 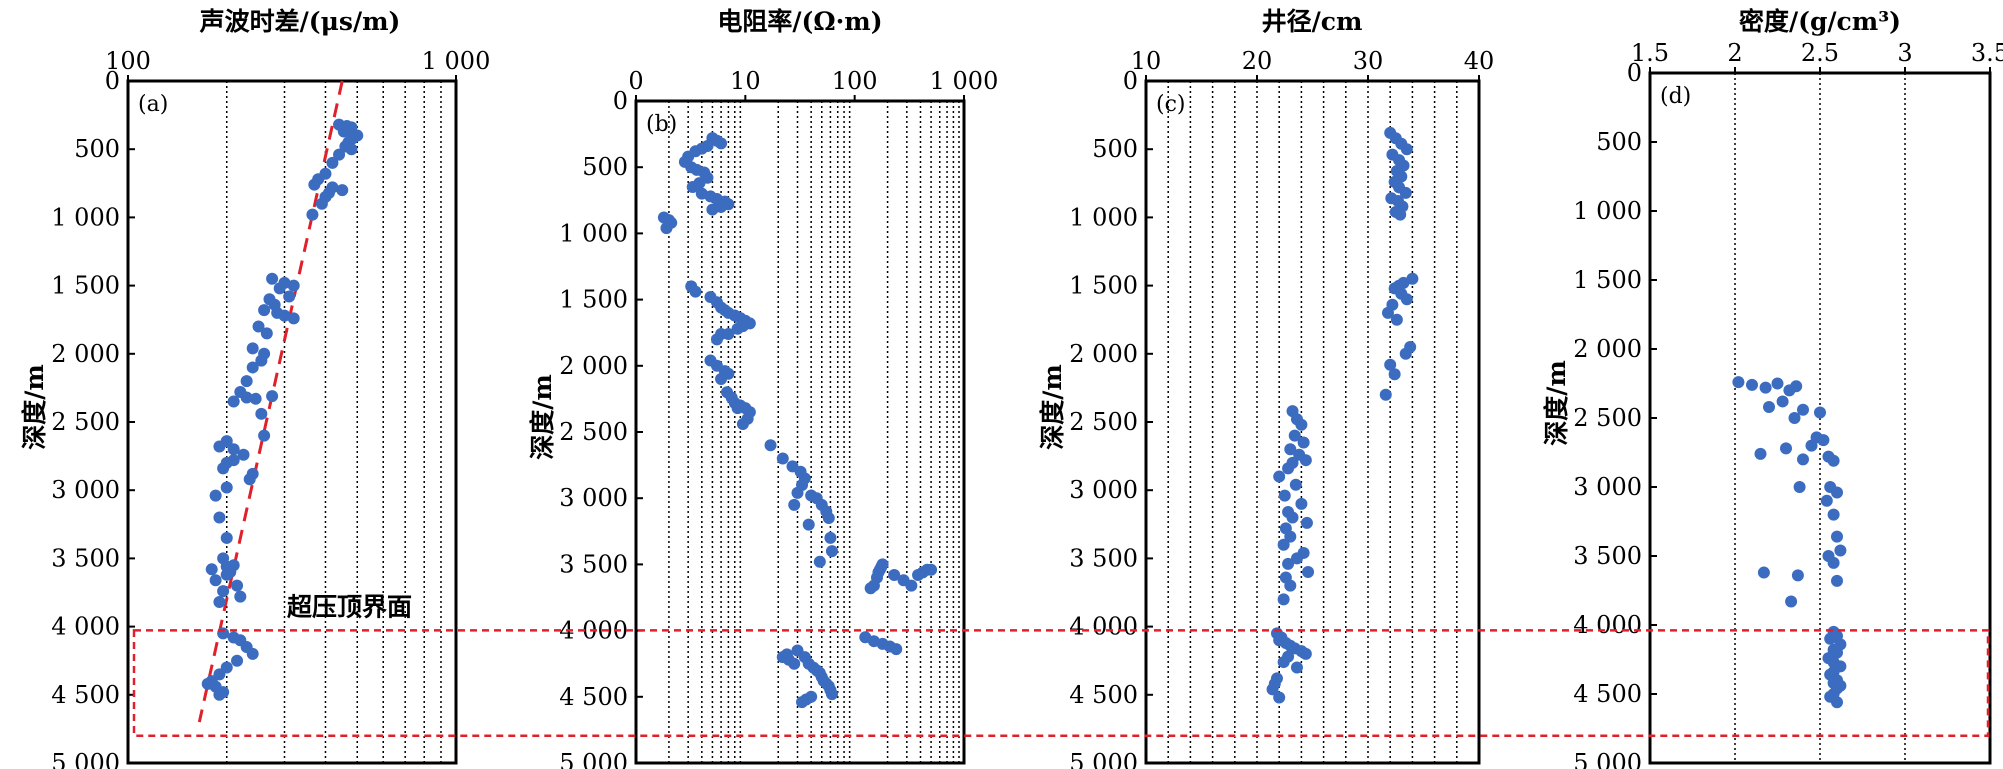 What do you see at coordinates (153, 104) in the screenshot?
I see `panel-label: (a)` at bounding box center [153, 104].